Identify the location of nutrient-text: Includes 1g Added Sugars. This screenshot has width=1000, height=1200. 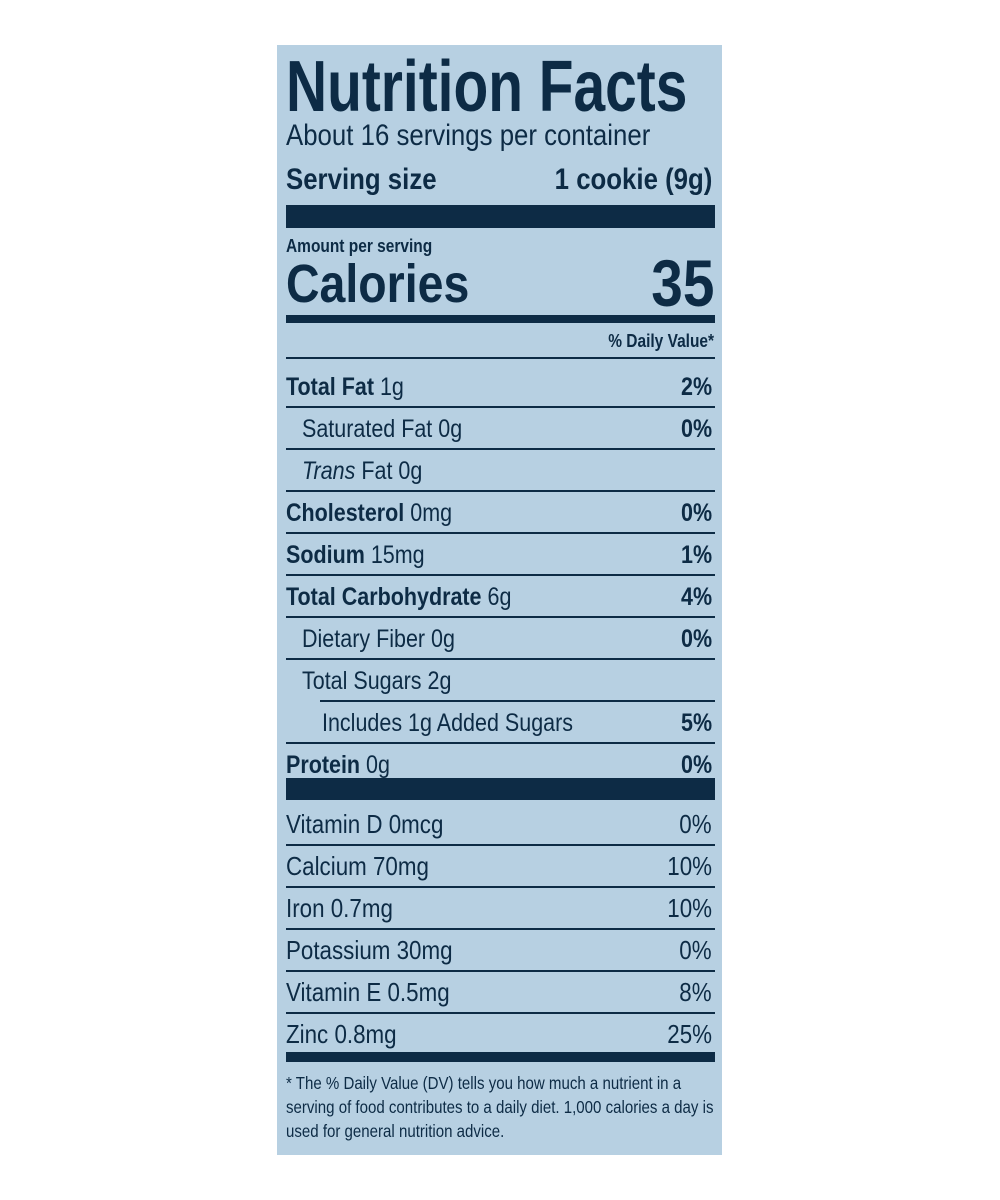
(448, 723).